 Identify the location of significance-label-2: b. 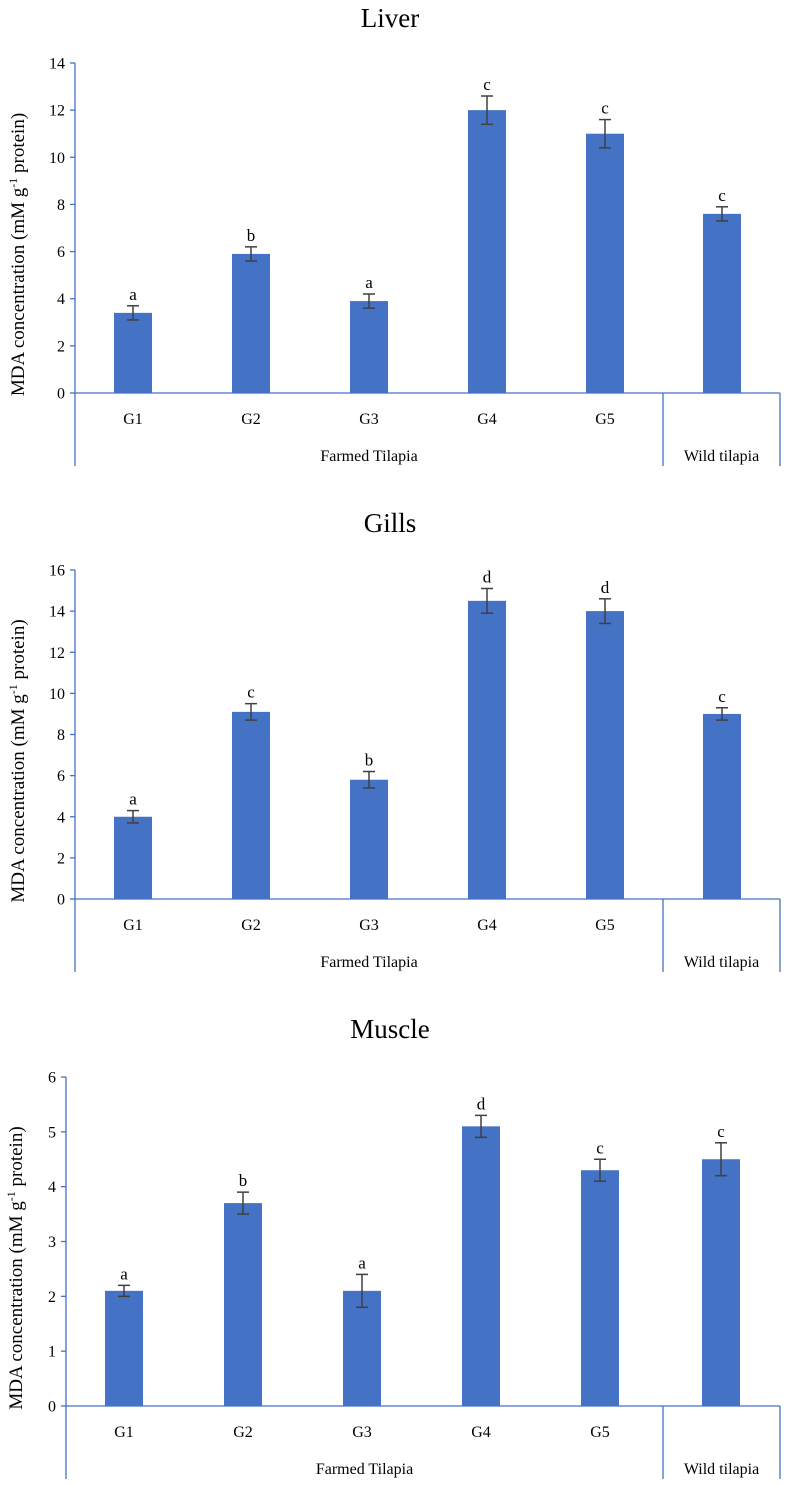
(369, 760).